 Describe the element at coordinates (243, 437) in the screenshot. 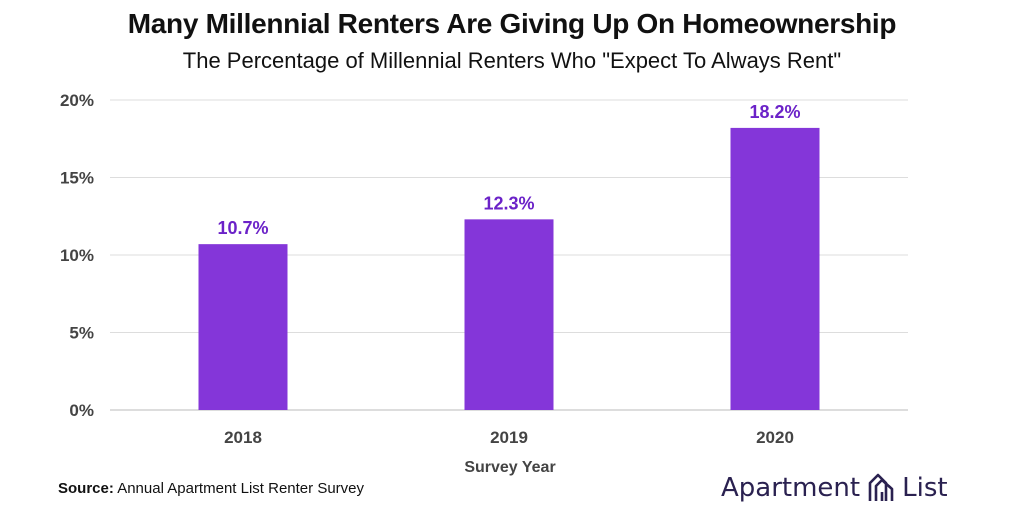

I see `x-tick-label-2018: 2018` at that location.